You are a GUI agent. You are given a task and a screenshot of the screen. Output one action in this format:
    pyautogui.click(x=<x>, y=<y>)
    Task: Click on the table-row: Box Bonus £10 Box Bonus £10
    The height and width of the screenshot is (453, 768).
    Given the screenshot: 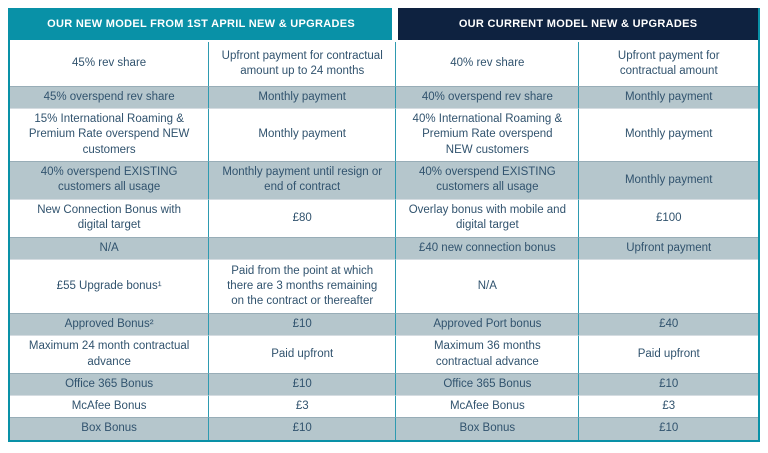 What is the action you would take?
    pyautogui.click(x=384, y=428)
    